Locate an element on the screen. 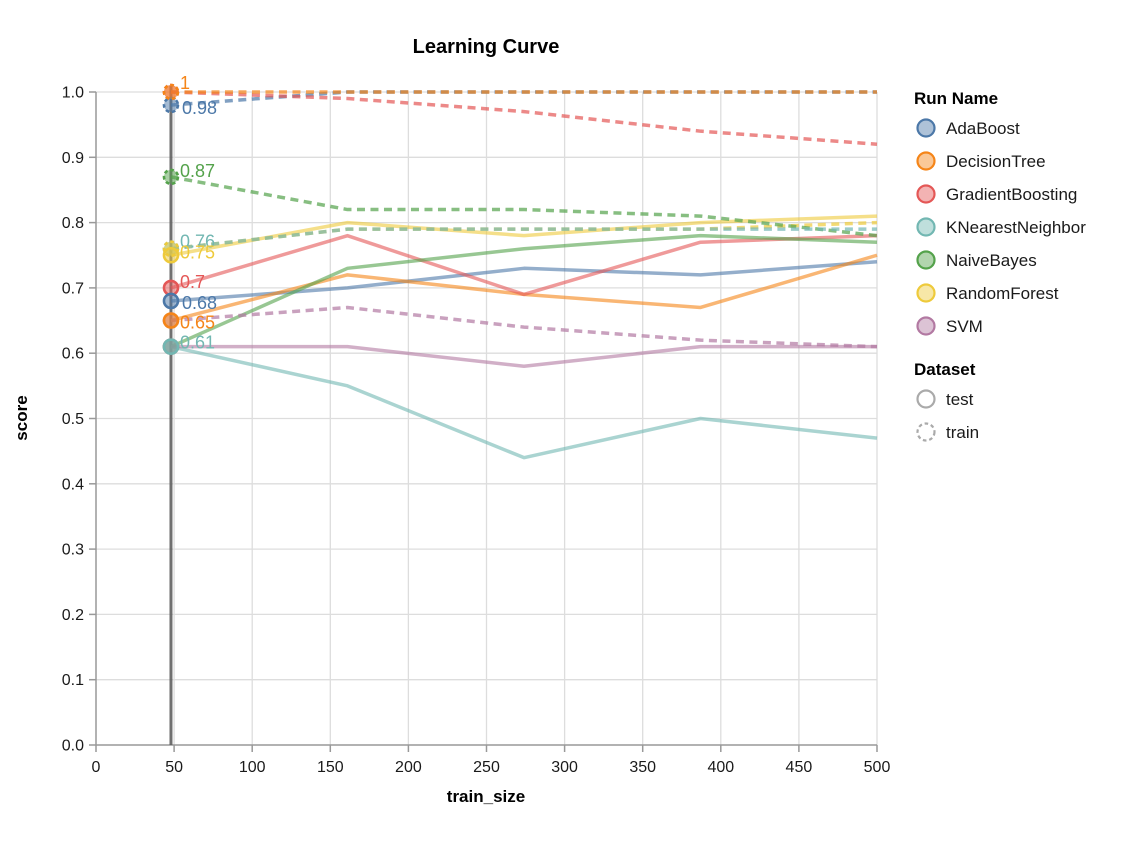 The height and width of the screenshot is (842, 1136). legend-label-test: test is located at coordinates (960, 399).